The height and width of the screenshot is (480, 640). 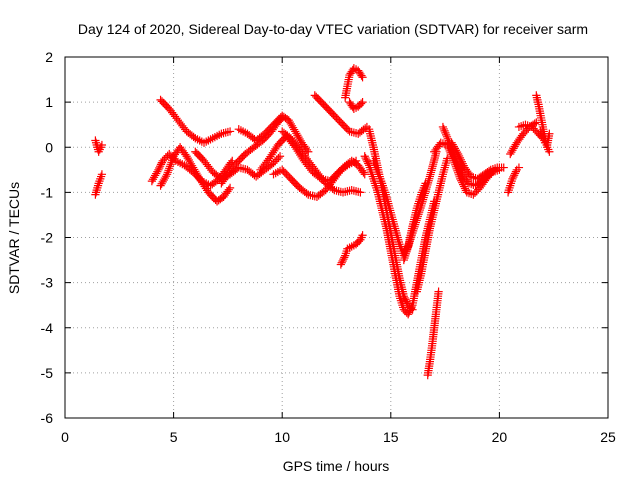 What do you see at coordinates (336, 466) in the screenshot?
I see `x-axis-label: GPS time / hours` at bounding box center [336, 466].